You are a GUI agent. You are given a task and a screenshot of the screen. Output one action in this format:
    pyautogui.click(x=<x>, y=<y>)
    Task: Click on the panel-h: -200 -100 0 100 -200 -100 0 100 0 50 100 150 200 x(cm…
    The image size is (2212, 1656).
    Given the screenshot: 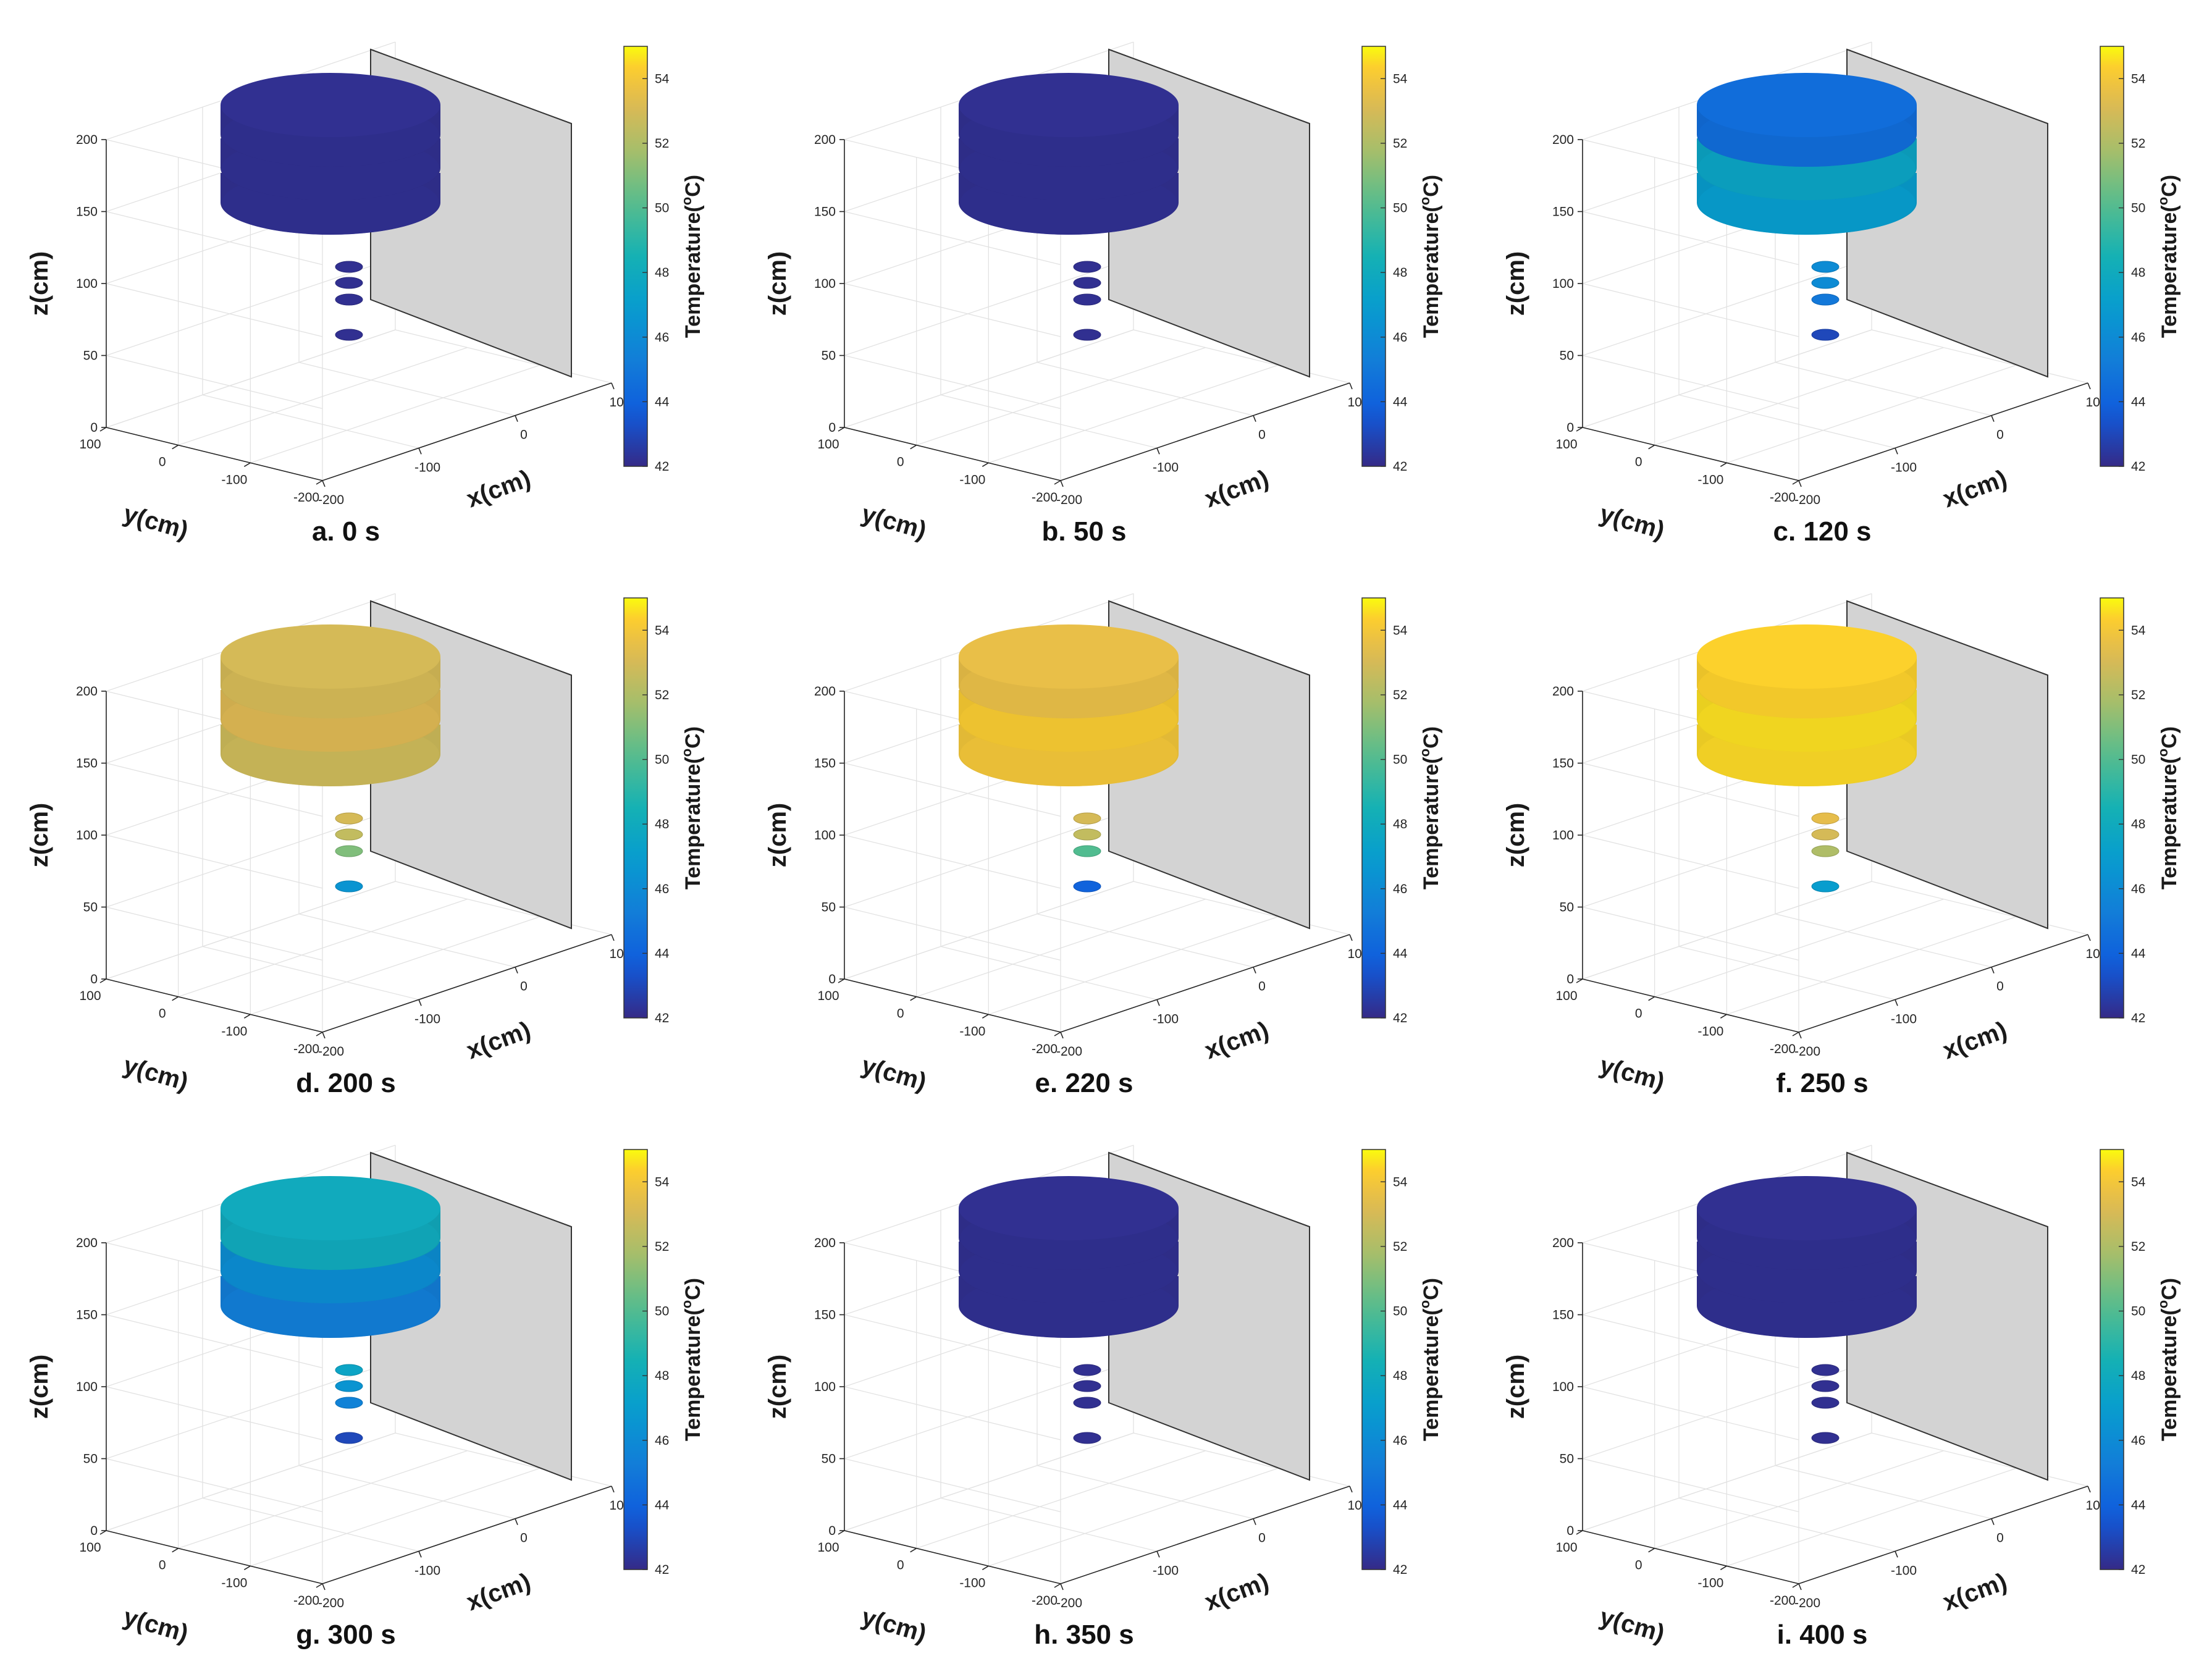 What is the action you would take?
    pyautogui.click(x=1106, y=1379)
    